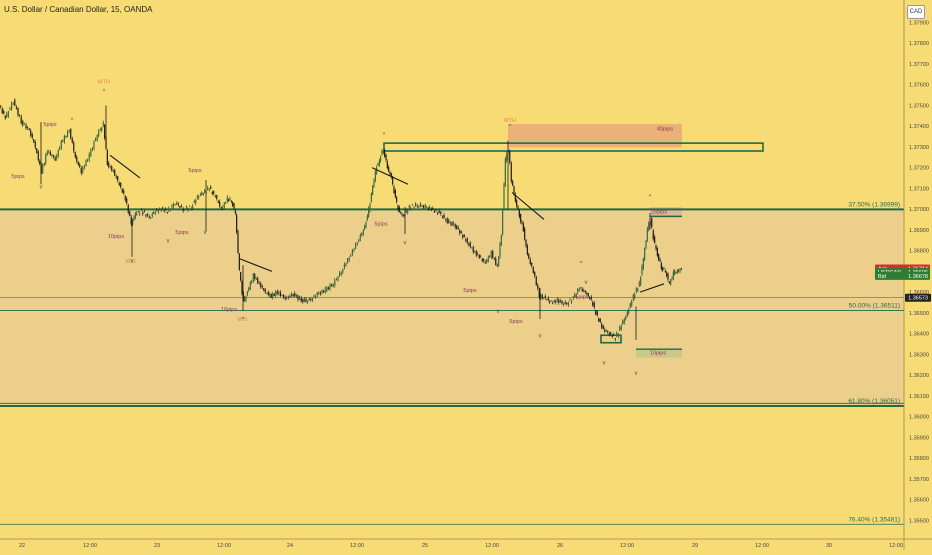  I want to click on pips-box-bottom, so click(659, 353).